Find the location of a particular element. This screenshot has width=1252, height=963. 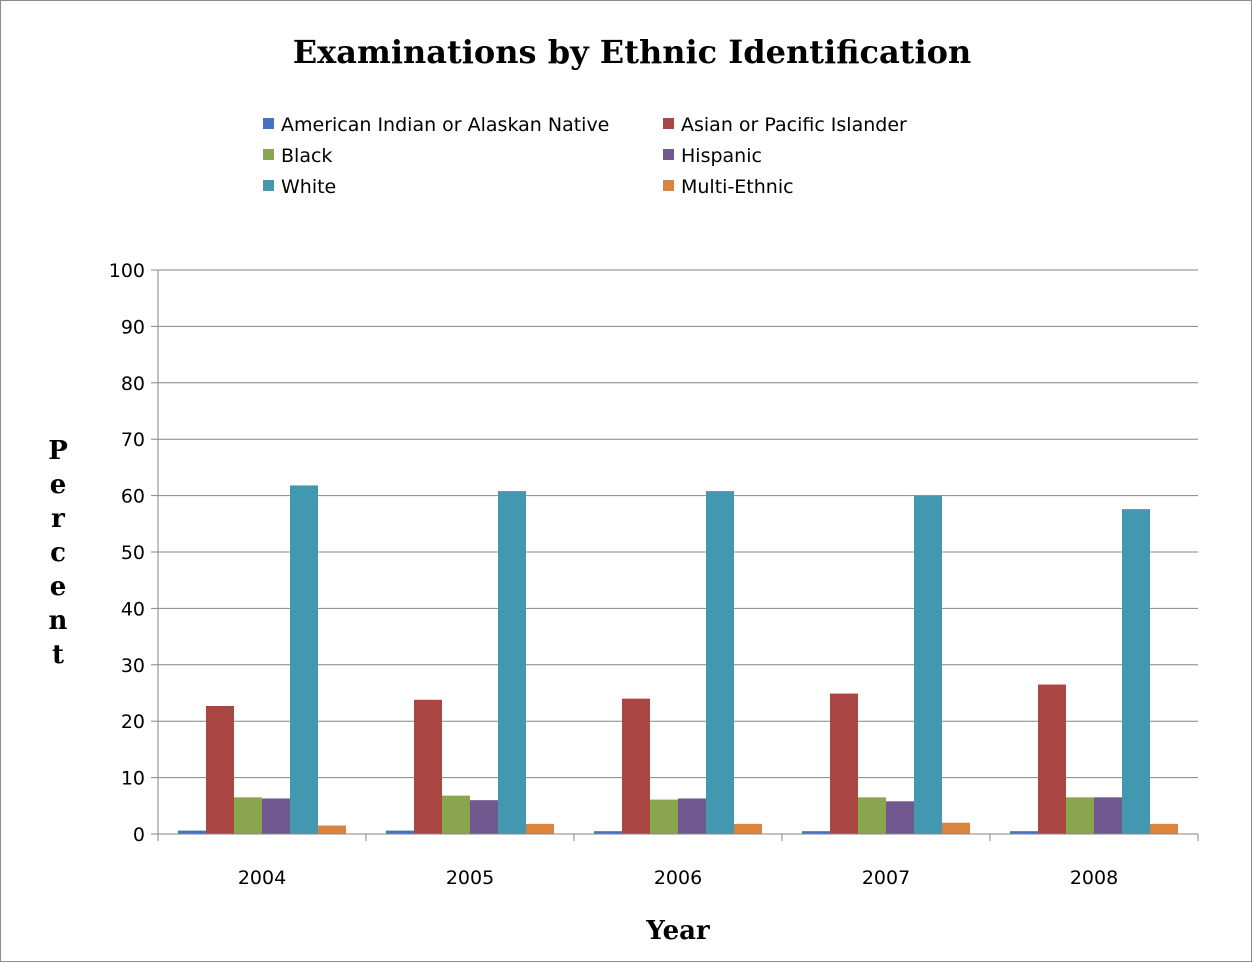

bar-american-indian-or-alaskan-native-2008 is located at coordinates (1024, 832).